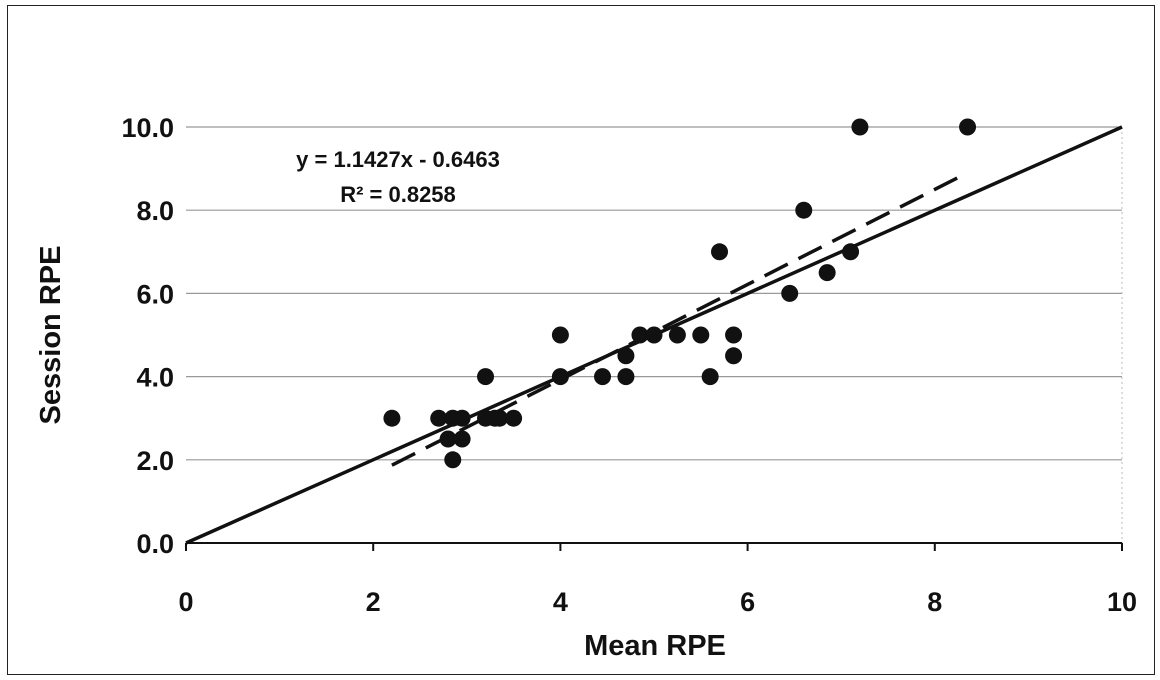  What do you see at coordinates (147, 128) in the screenshot?
I see `y-tick-label: 10.0` at bounding box center [147, 128].